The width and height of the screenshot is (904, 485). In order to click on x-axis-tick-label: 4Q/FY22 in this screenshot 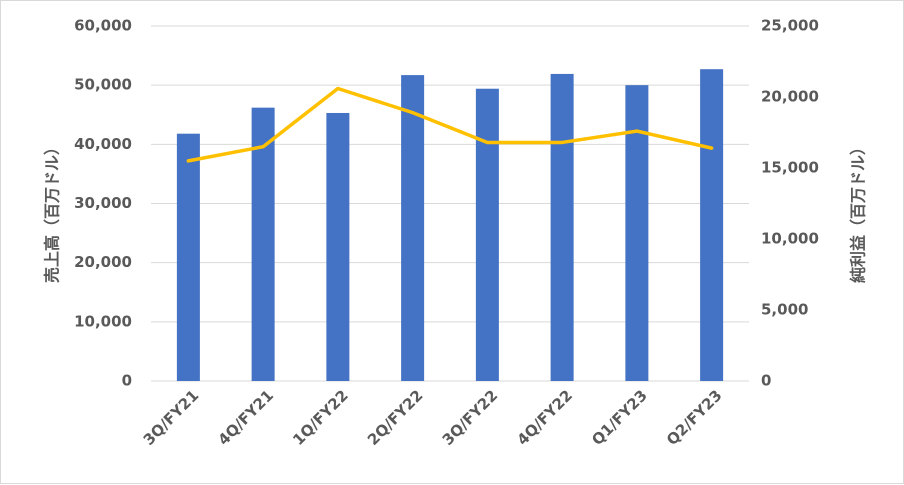, I will do `click(544, 417)`.